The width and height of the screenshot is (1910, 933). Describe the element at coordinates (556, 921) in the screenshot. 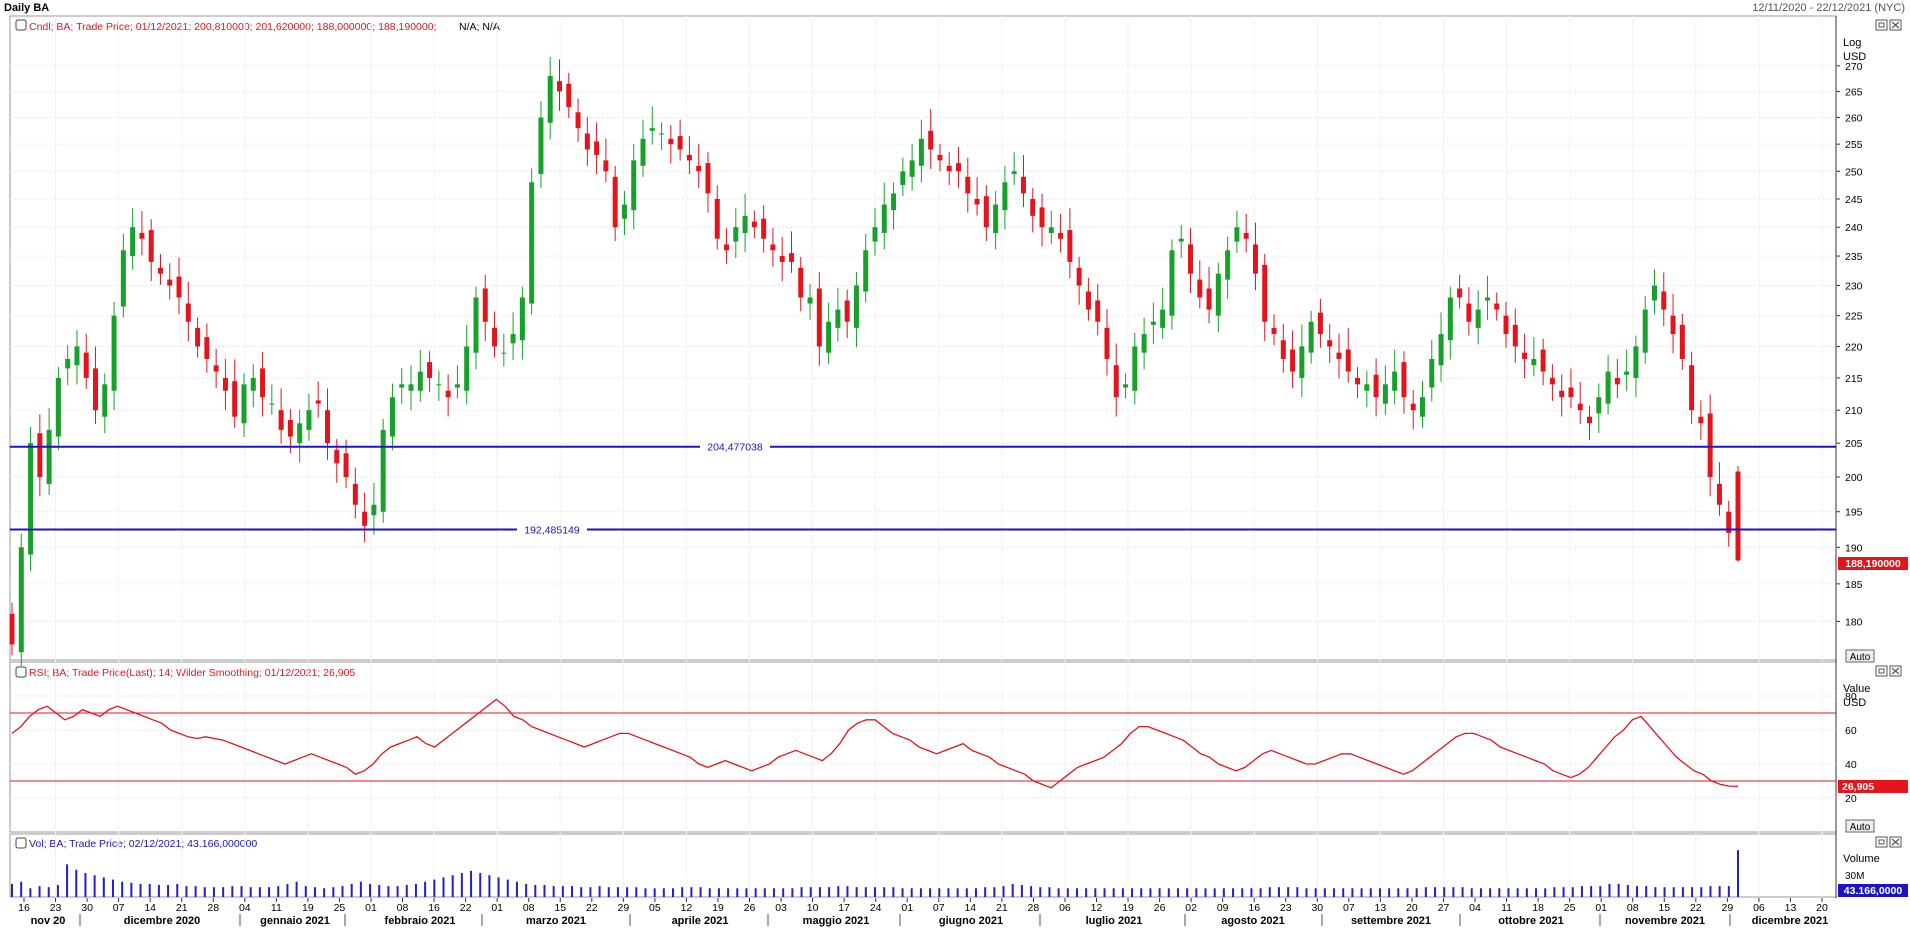

I see `x-month-label: marzo 2021` at that location.